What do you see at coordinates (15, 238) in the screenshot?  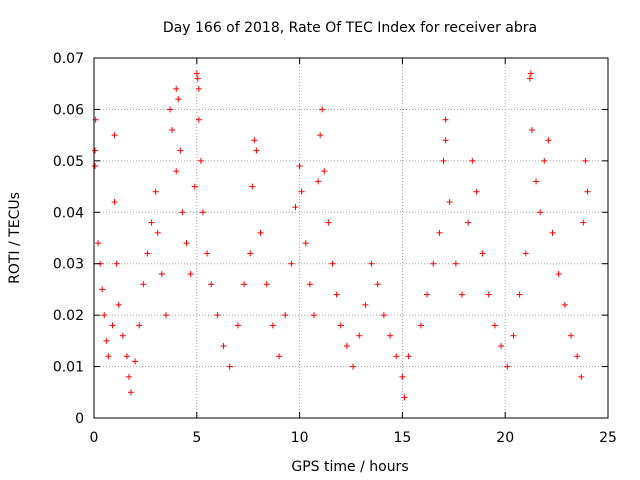 I see `y-axis-label: ROTI / TECUs` at bounding box center [15, 238].